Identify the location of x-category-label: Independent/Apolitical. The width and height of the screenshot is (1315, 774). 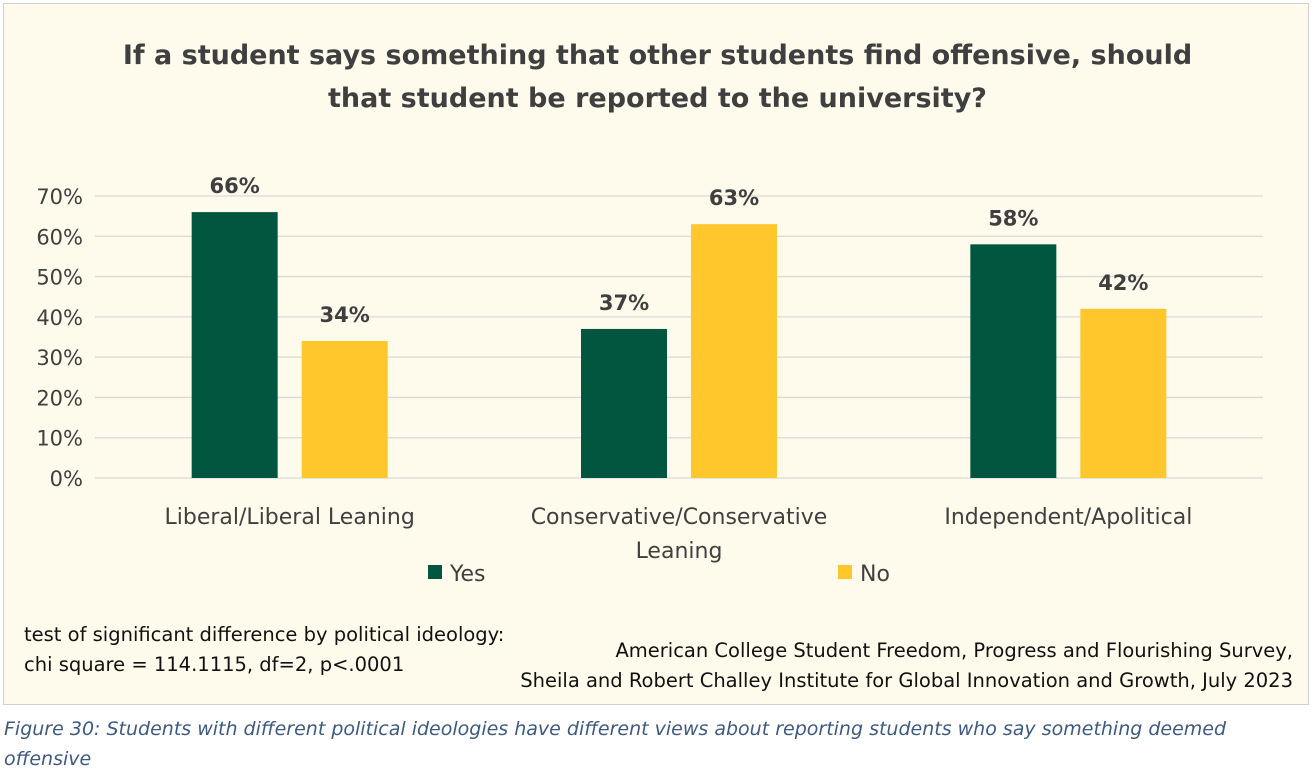
(1068, 517).